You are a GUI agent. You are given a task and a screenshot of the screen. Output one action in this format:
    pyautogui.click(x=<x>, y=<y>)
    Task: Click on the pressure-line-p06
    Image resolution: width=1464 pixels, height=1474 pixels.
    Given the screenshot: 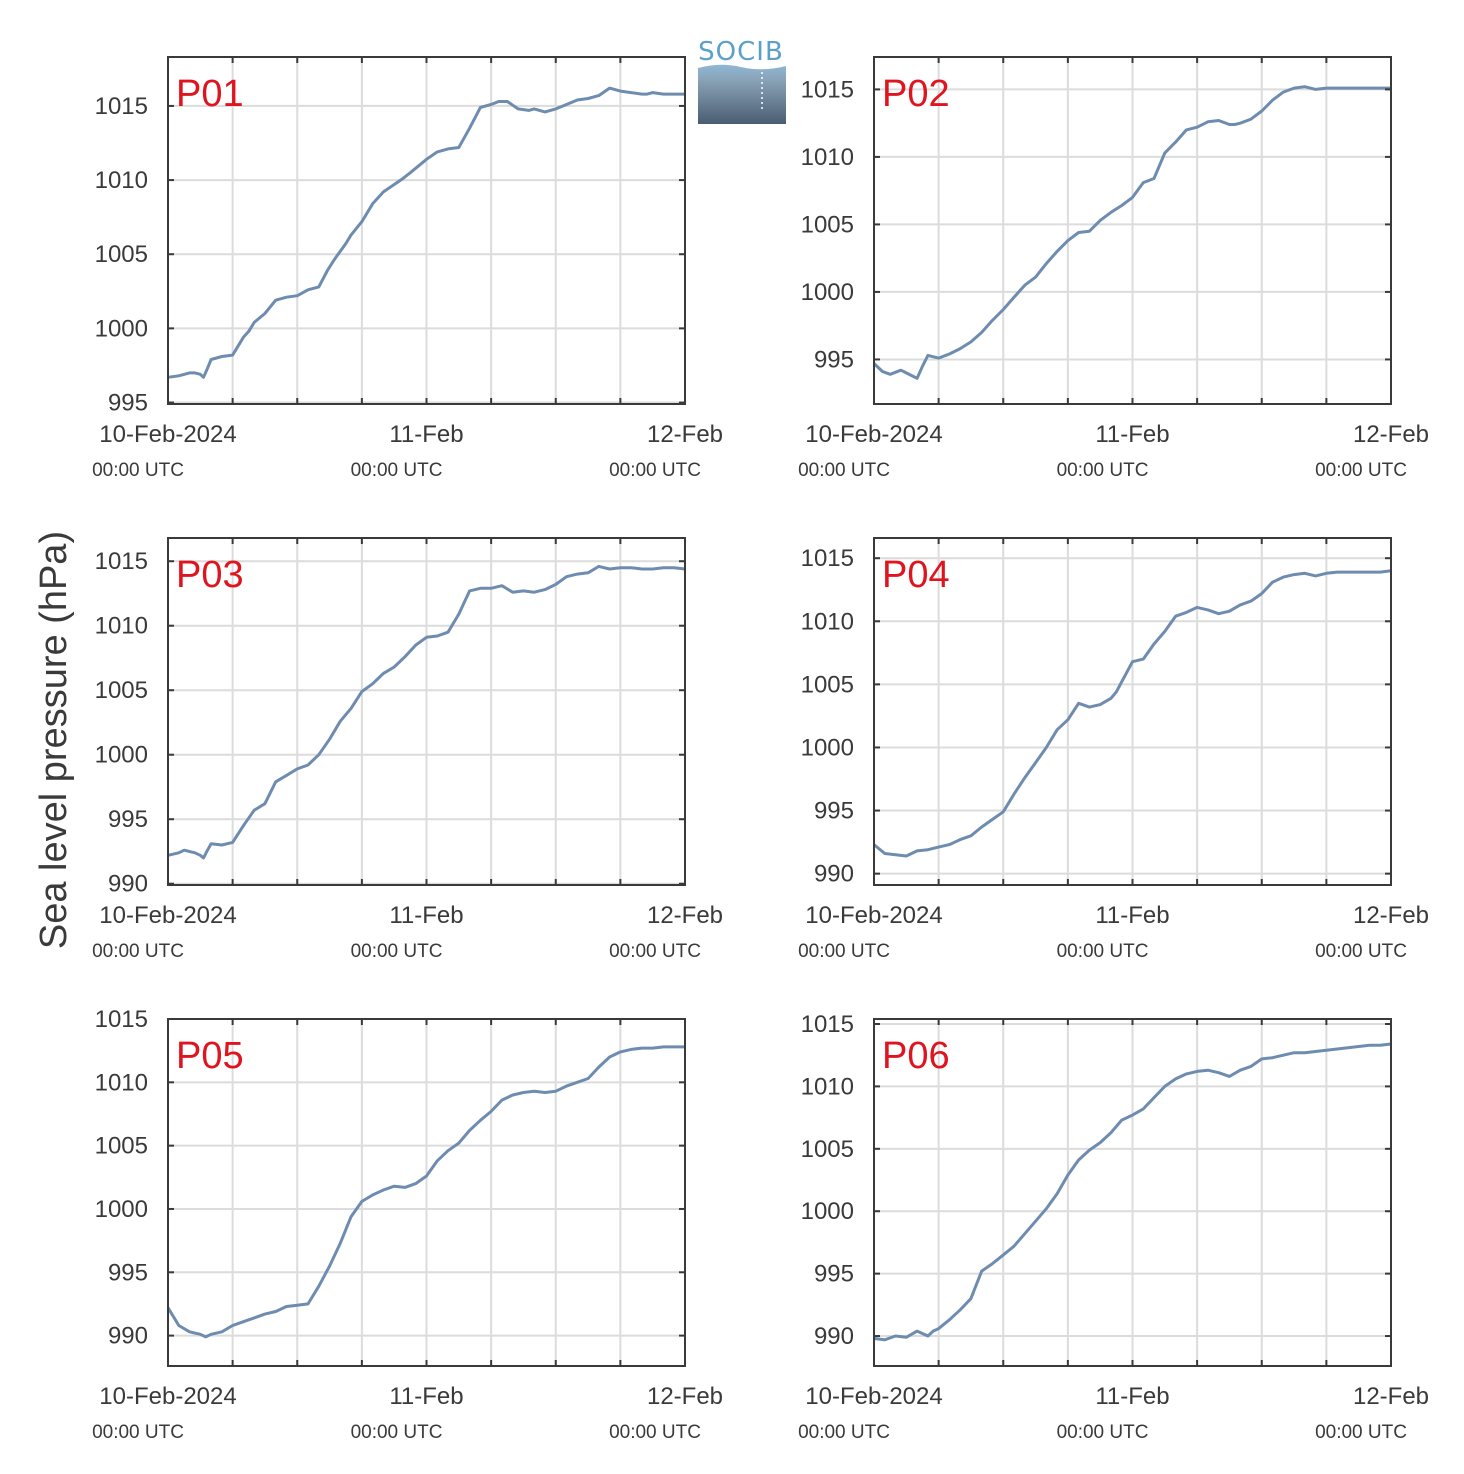 What is the action you would take?
    pyautogui.click(x=1132, y=1192)
    